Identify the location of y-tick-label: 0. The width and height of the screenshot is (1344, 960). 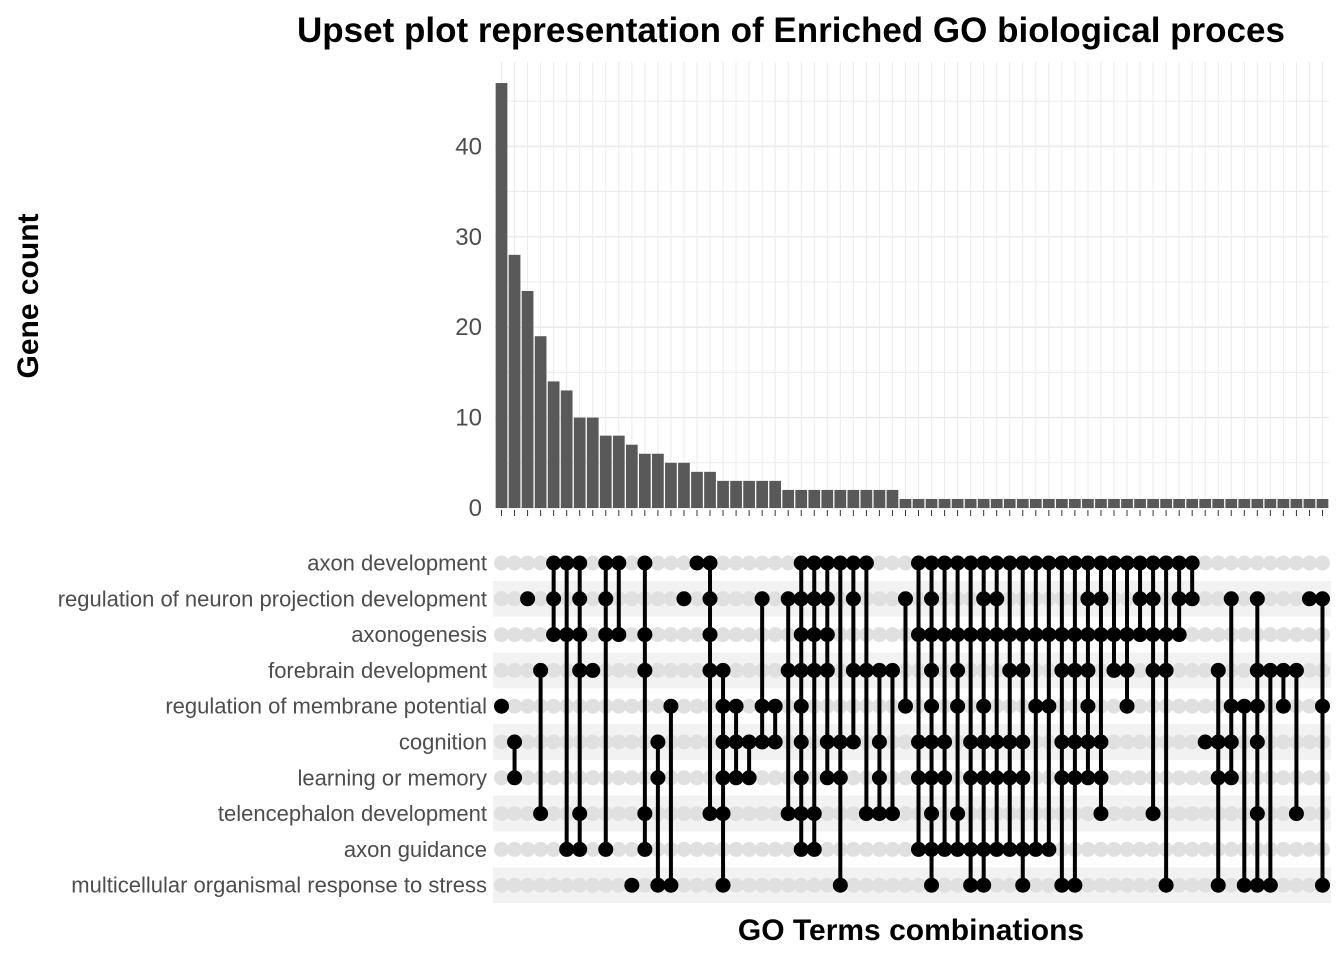
(475, 508).